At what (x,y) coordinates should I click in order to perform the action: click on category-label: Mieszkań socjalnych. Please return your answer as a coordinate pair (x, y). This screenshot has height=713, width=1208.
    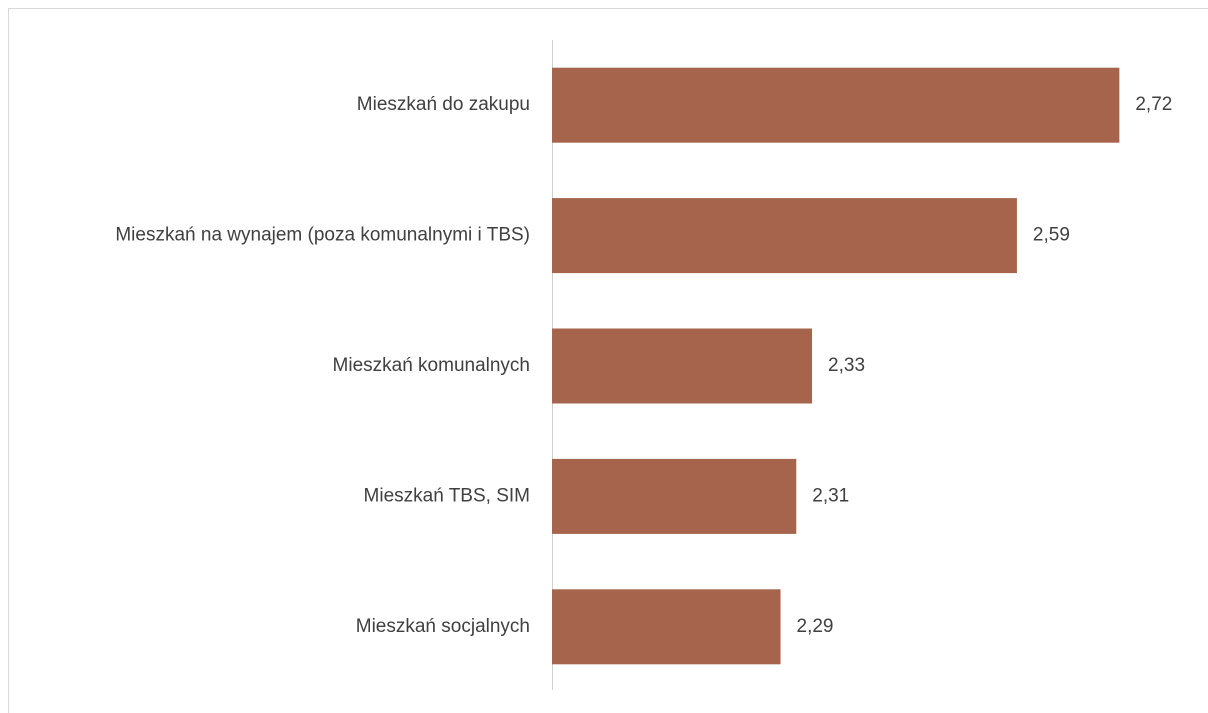
    Looking at the image, I should click on (443, 626).